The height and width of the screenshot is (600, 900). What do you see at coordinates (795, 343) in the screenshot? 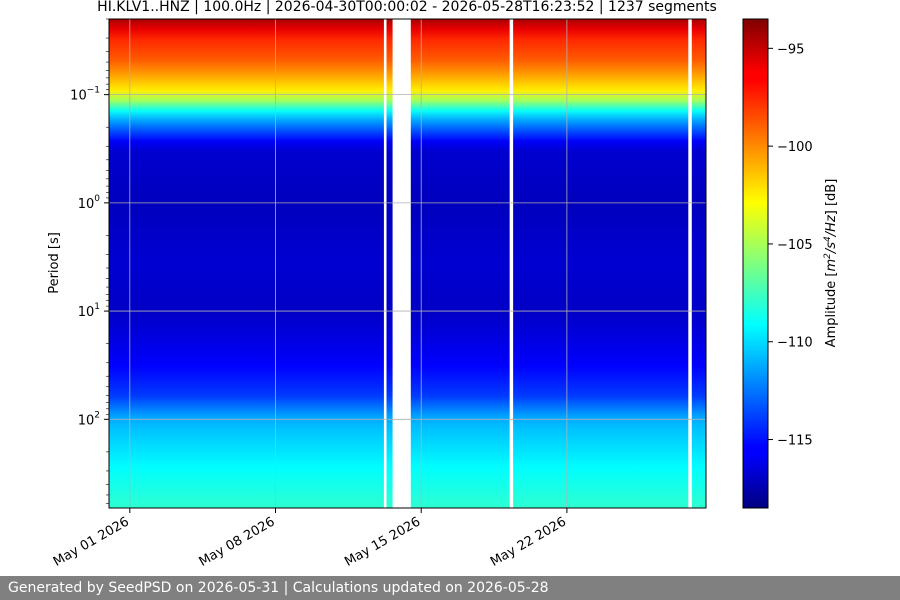
I see `colorbar-tick-label: −110` at bounding box center [795, 343].